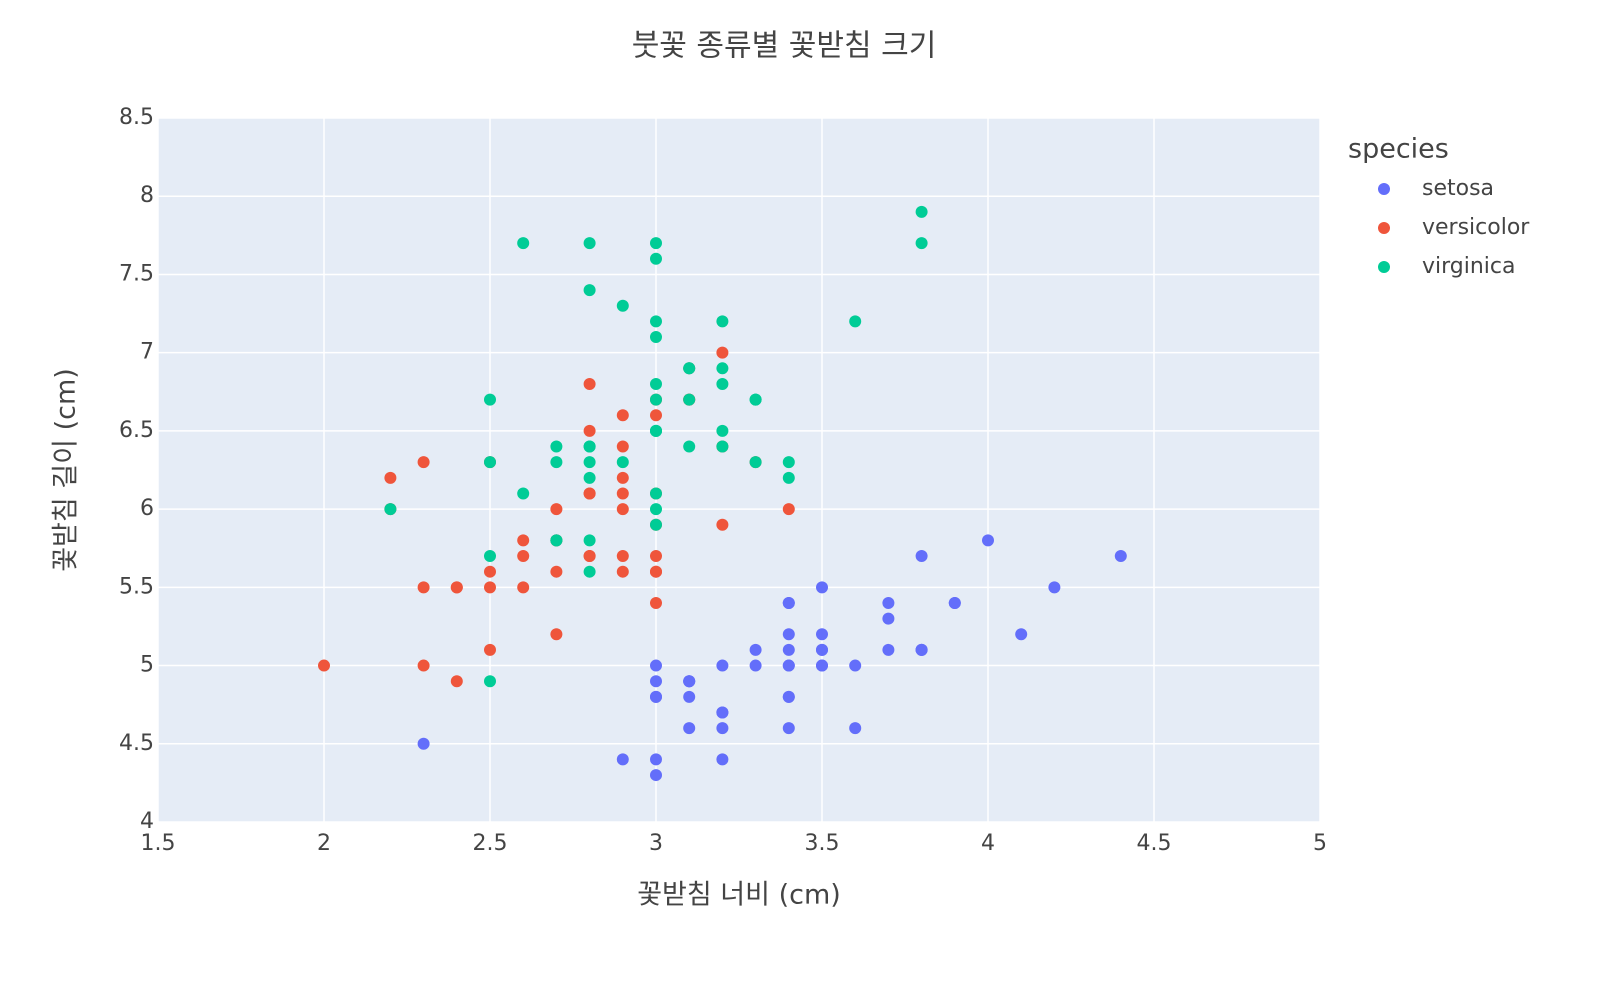 The image size is (1600, 1000). Describe the element at coordinates (490, 843) in the screenshot. I see `x-tick-label: 2.5` at that location.